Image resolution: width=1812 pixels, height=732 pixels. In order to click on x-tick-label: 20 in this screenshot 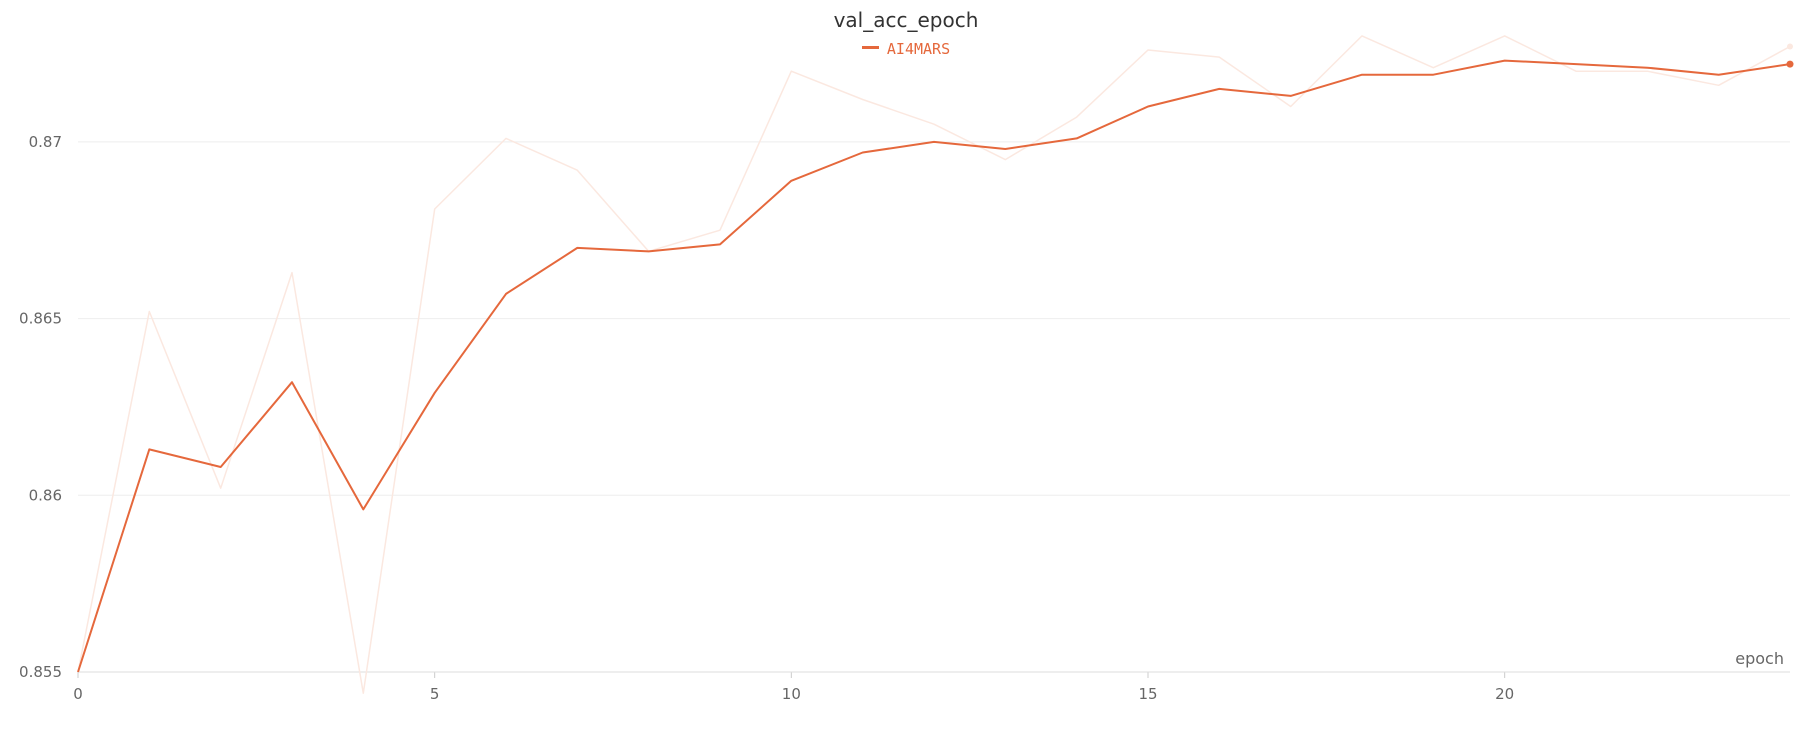, I will do `click(1504, 694)`.